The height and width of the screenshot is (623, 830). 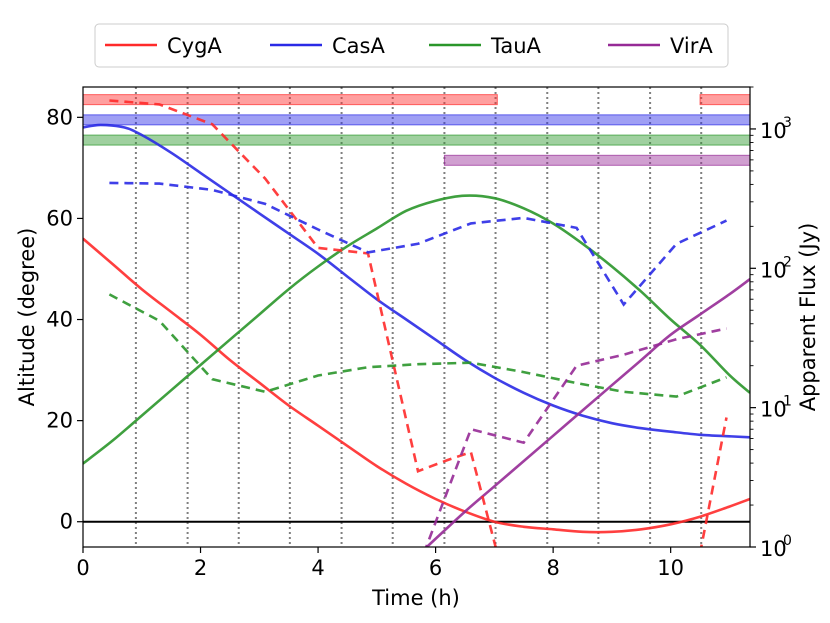 What do you see at coordinates (194, 46) in the screenshot?
I see `legend-label-cyga: CygA` at bounding box center [194, 46].